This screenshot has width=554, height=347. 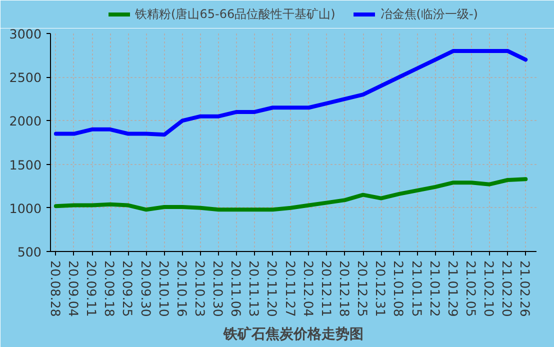 What do you see at coordinates (200, 288) in the screenshot?
I see `x-tick-label: 20.10.23` at bounding box center [200, 288].